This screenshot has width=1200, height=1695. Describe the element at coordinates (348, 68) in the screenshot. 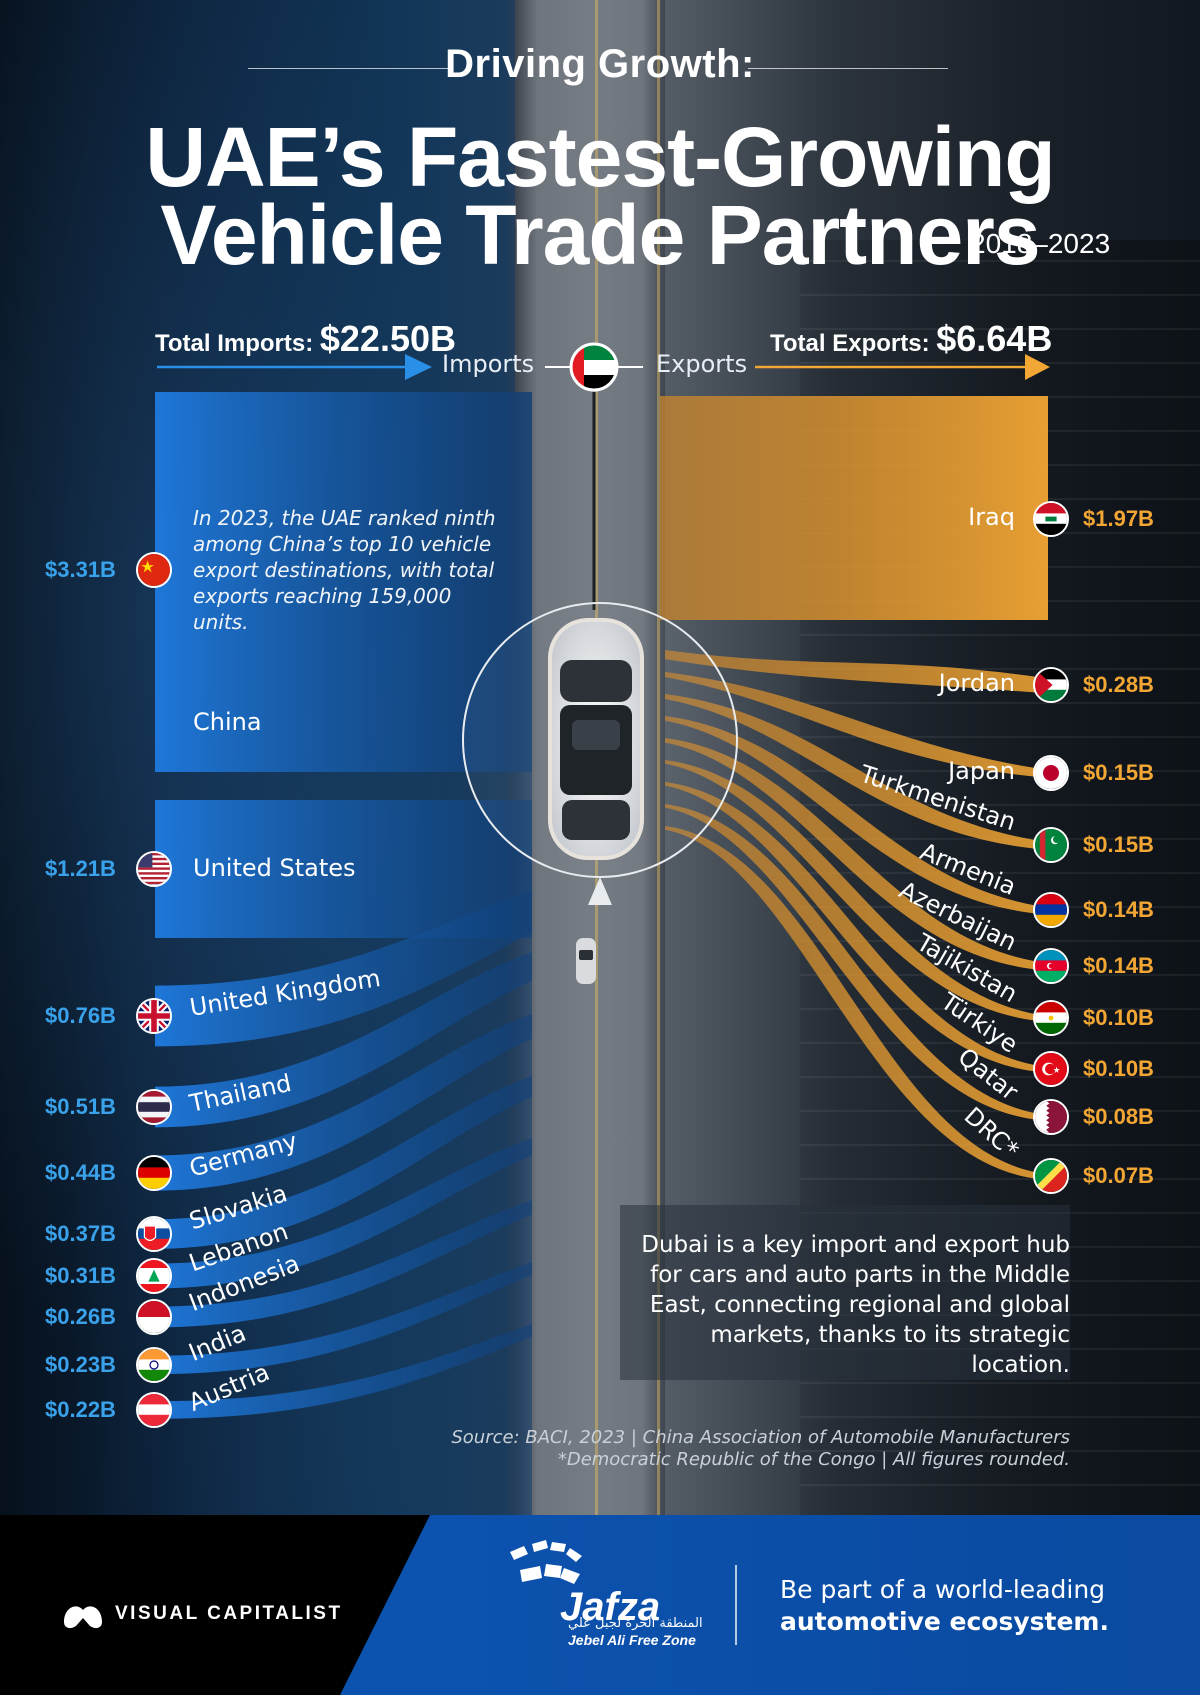

I see `title-rule-left` at that location.